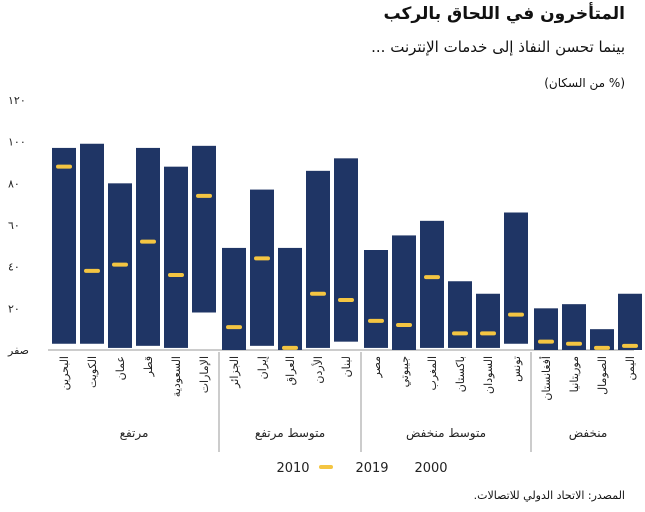 This screenshot has height=512, width=645. I want to click on bar-تونس, so click(516, 278).